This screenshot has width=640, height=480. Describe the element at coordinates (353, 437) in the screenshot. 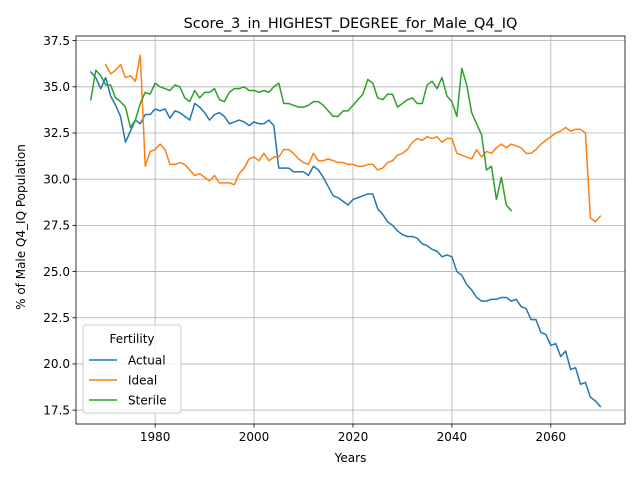

I see `x-tick-label: 2020` at that location.